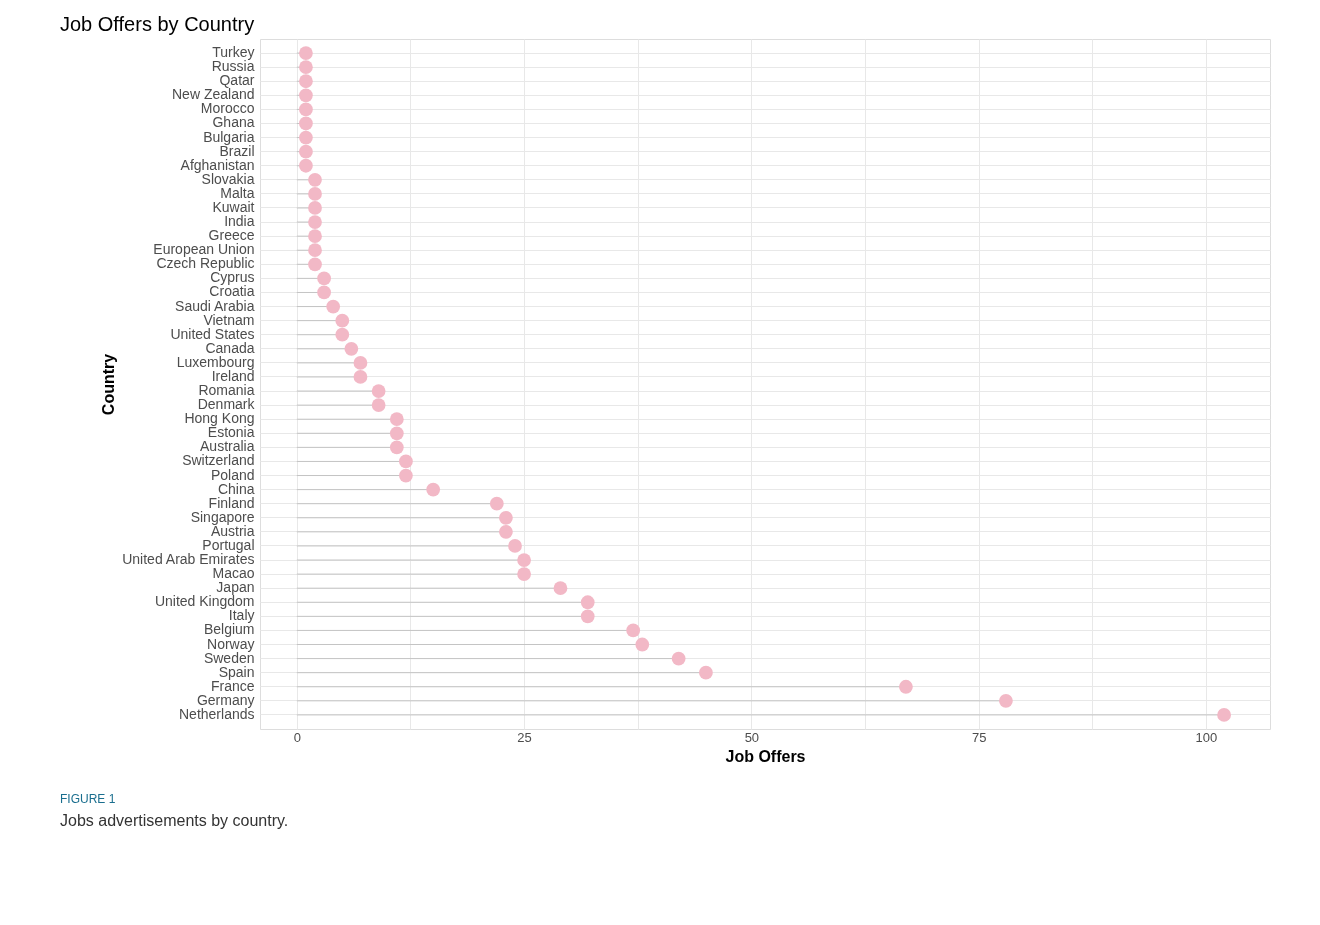 This screenshot has width=1320, height=925. Describe the element at coordinates (231, 502) in the screenshot. I see `y-tick-label: Finland` at that location.